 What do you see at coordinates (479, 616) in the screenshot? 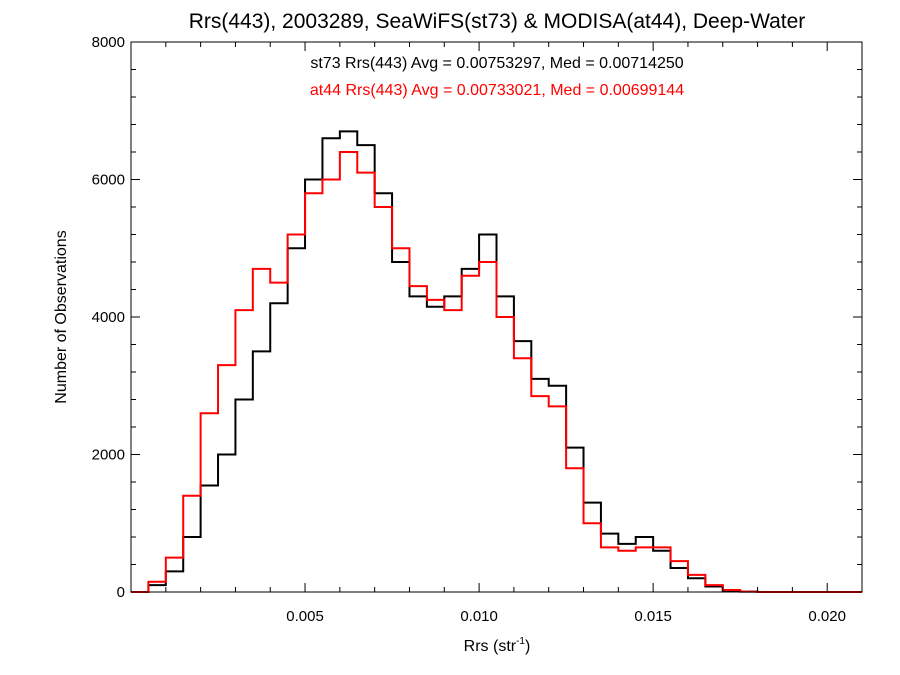
I see `x-tick-label: 0.010` at bounding box center [479, 616].